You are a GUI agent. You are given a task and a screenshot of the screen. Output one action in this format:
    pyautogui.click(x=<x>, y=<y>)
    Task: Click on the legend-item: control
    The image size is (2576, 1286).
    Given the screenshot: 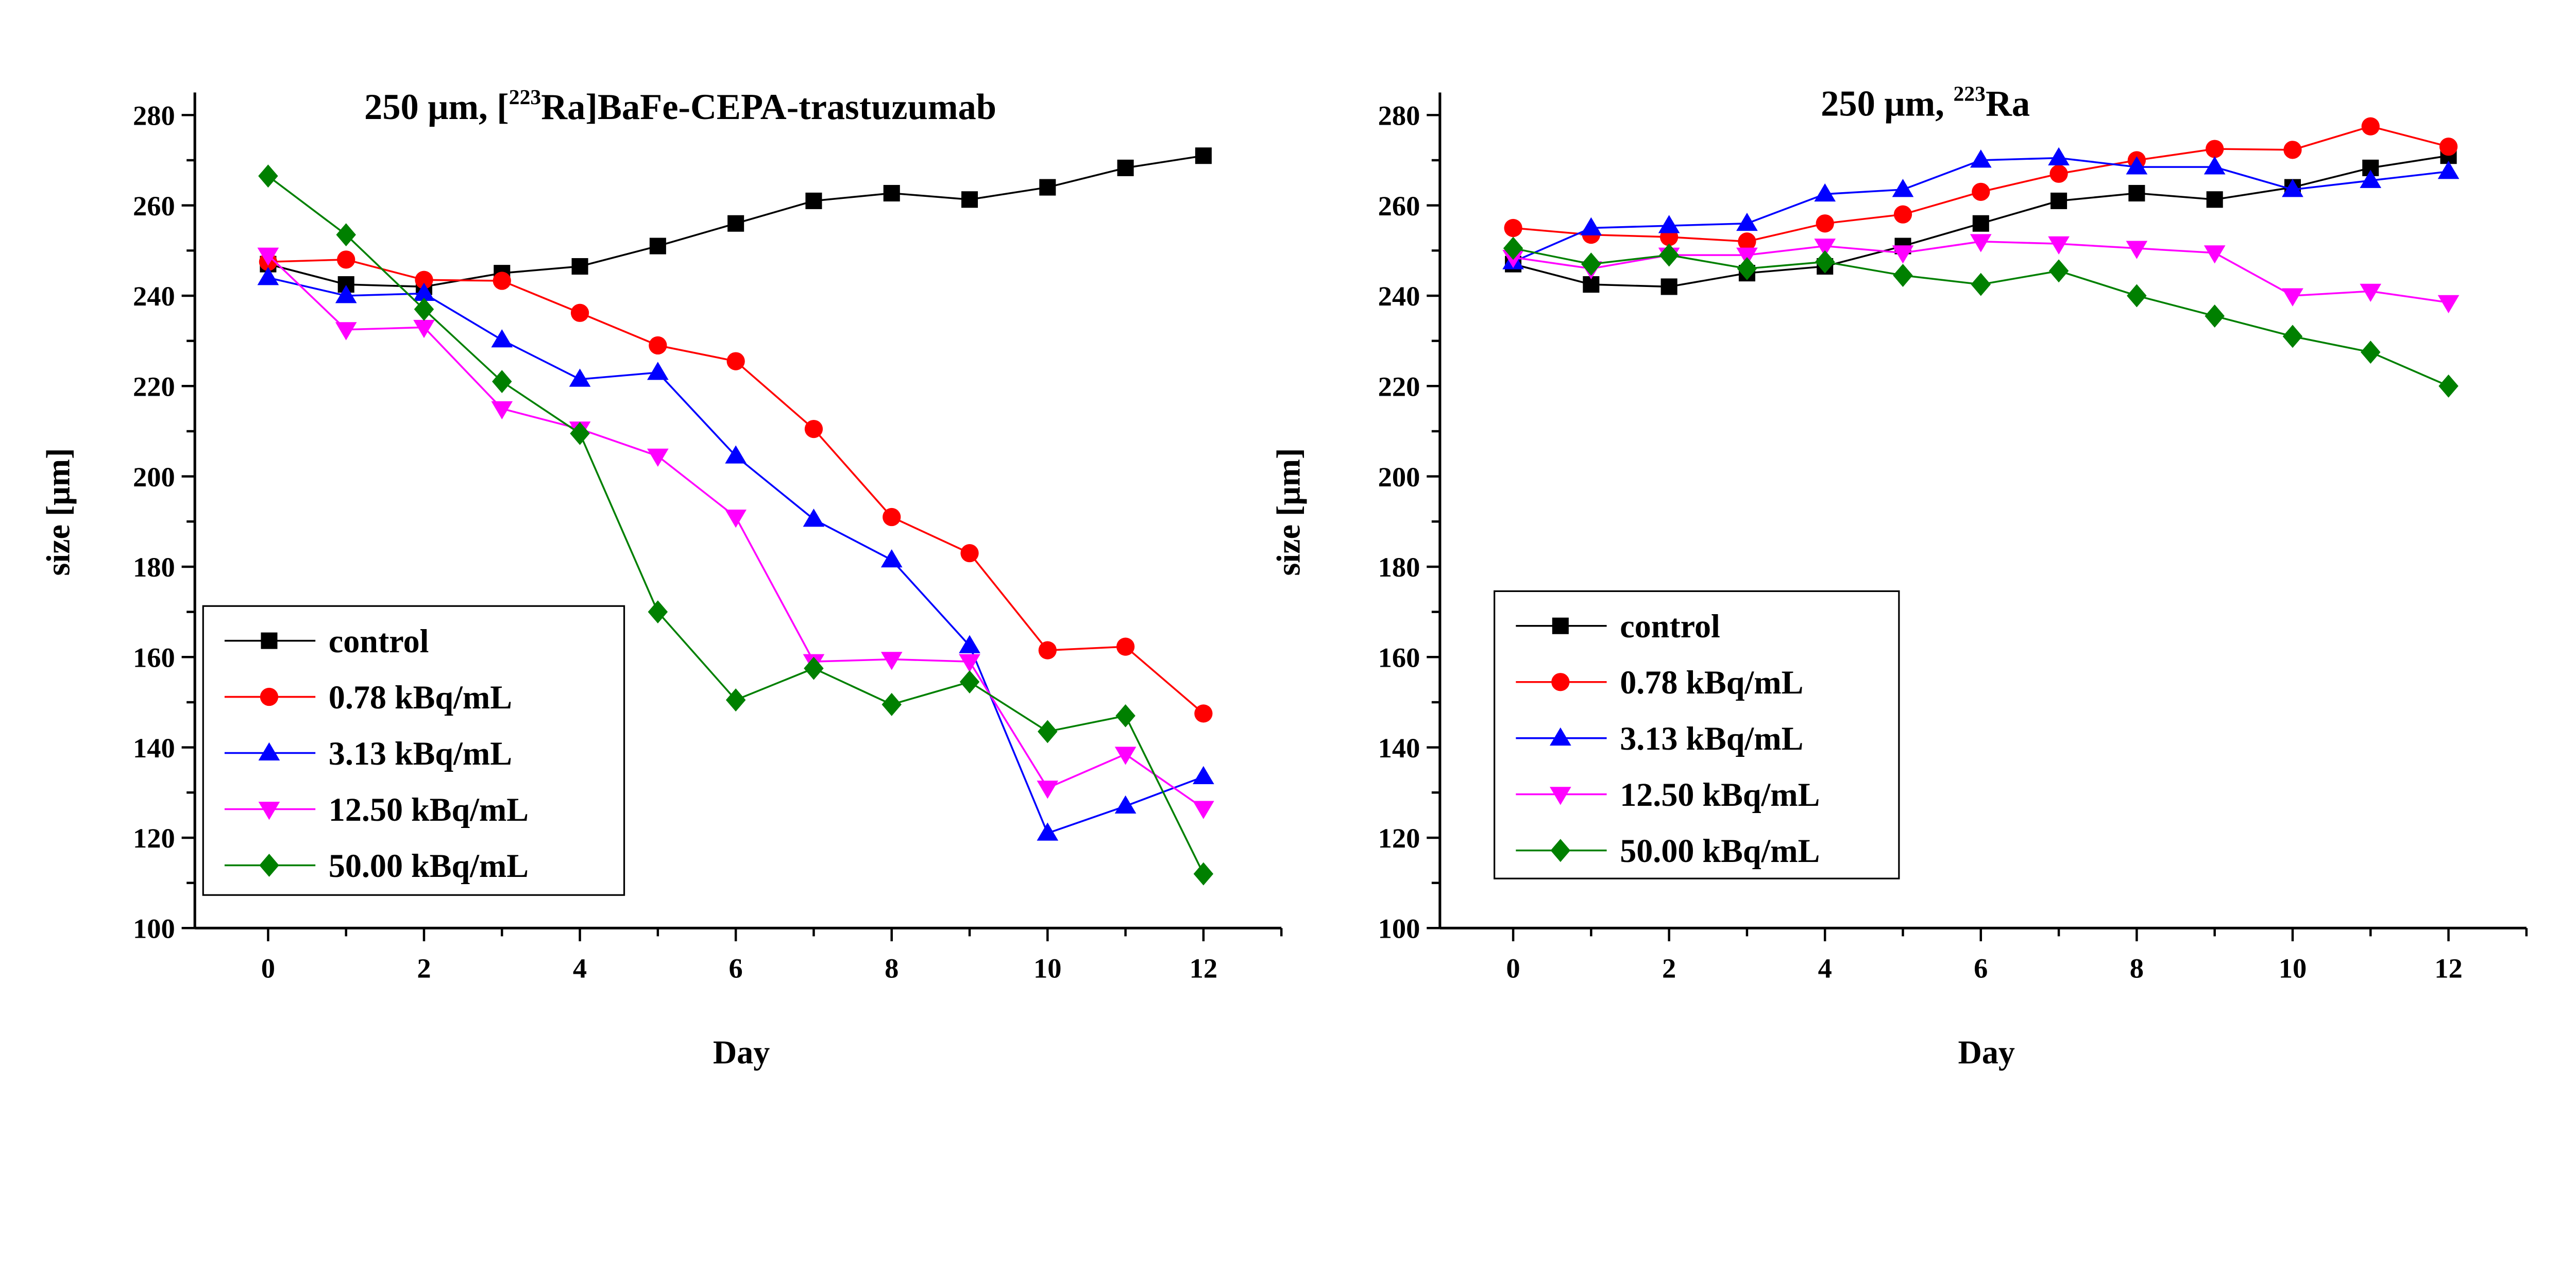 What is the action you would take?
    pyautogui.click(x=1618, y=626)
    